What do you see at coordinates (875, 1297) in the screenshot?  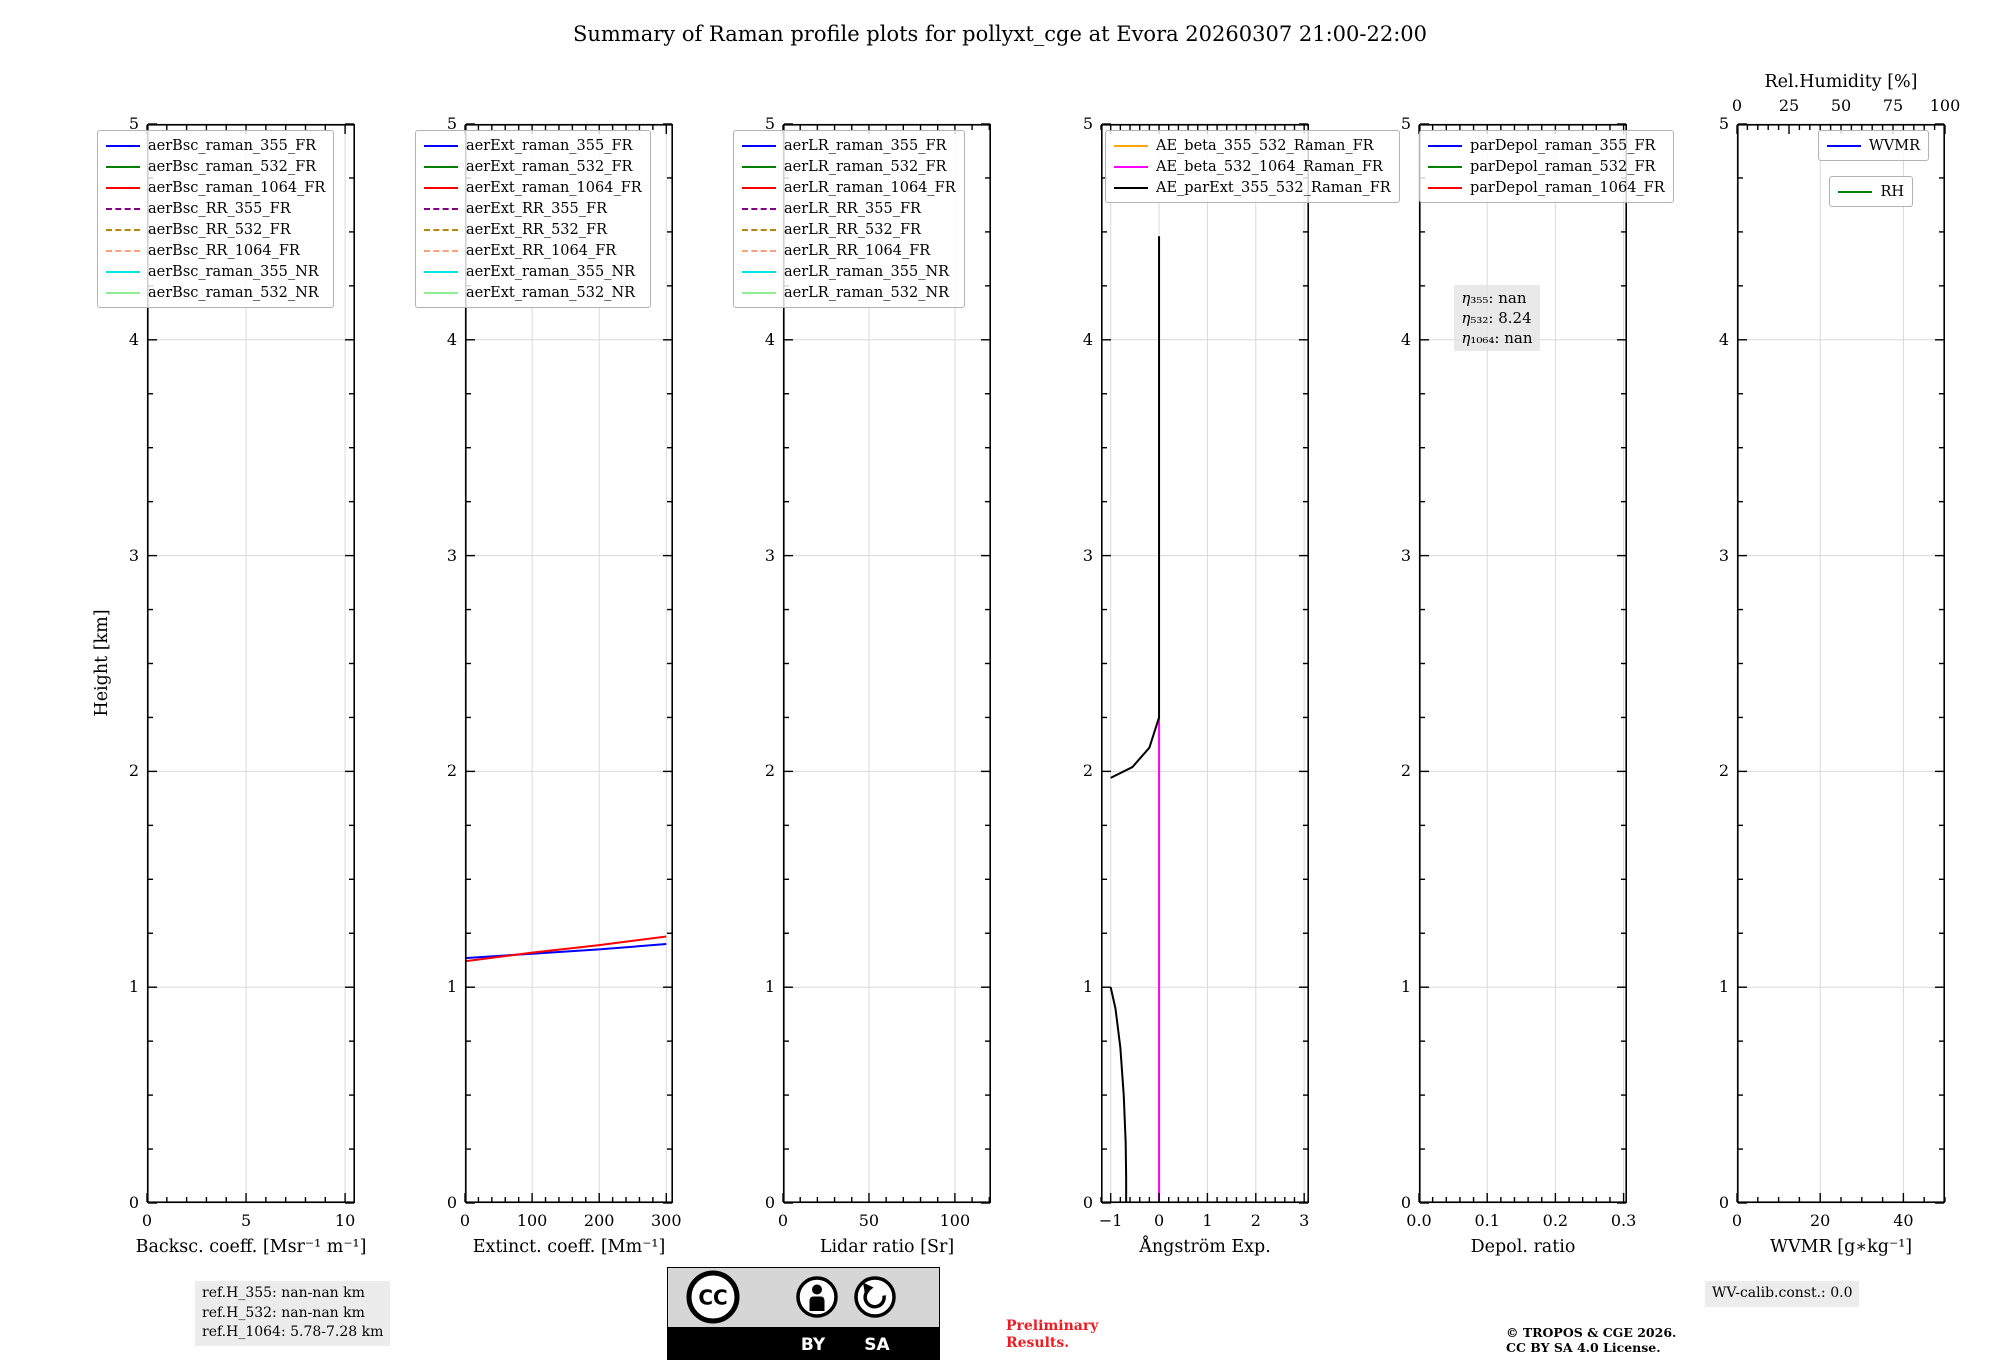 I see `share-alike-arrow-icon` at bounding box center [875, 1297].